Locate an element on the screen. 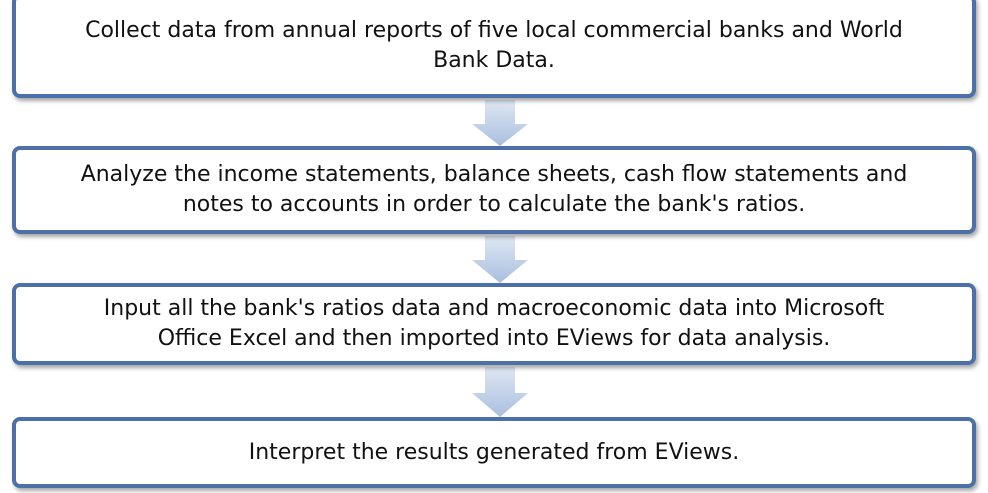 The width and height of the screenshot is (988, 493). step-text: Bank Data. is located at coordinates (494, 60).